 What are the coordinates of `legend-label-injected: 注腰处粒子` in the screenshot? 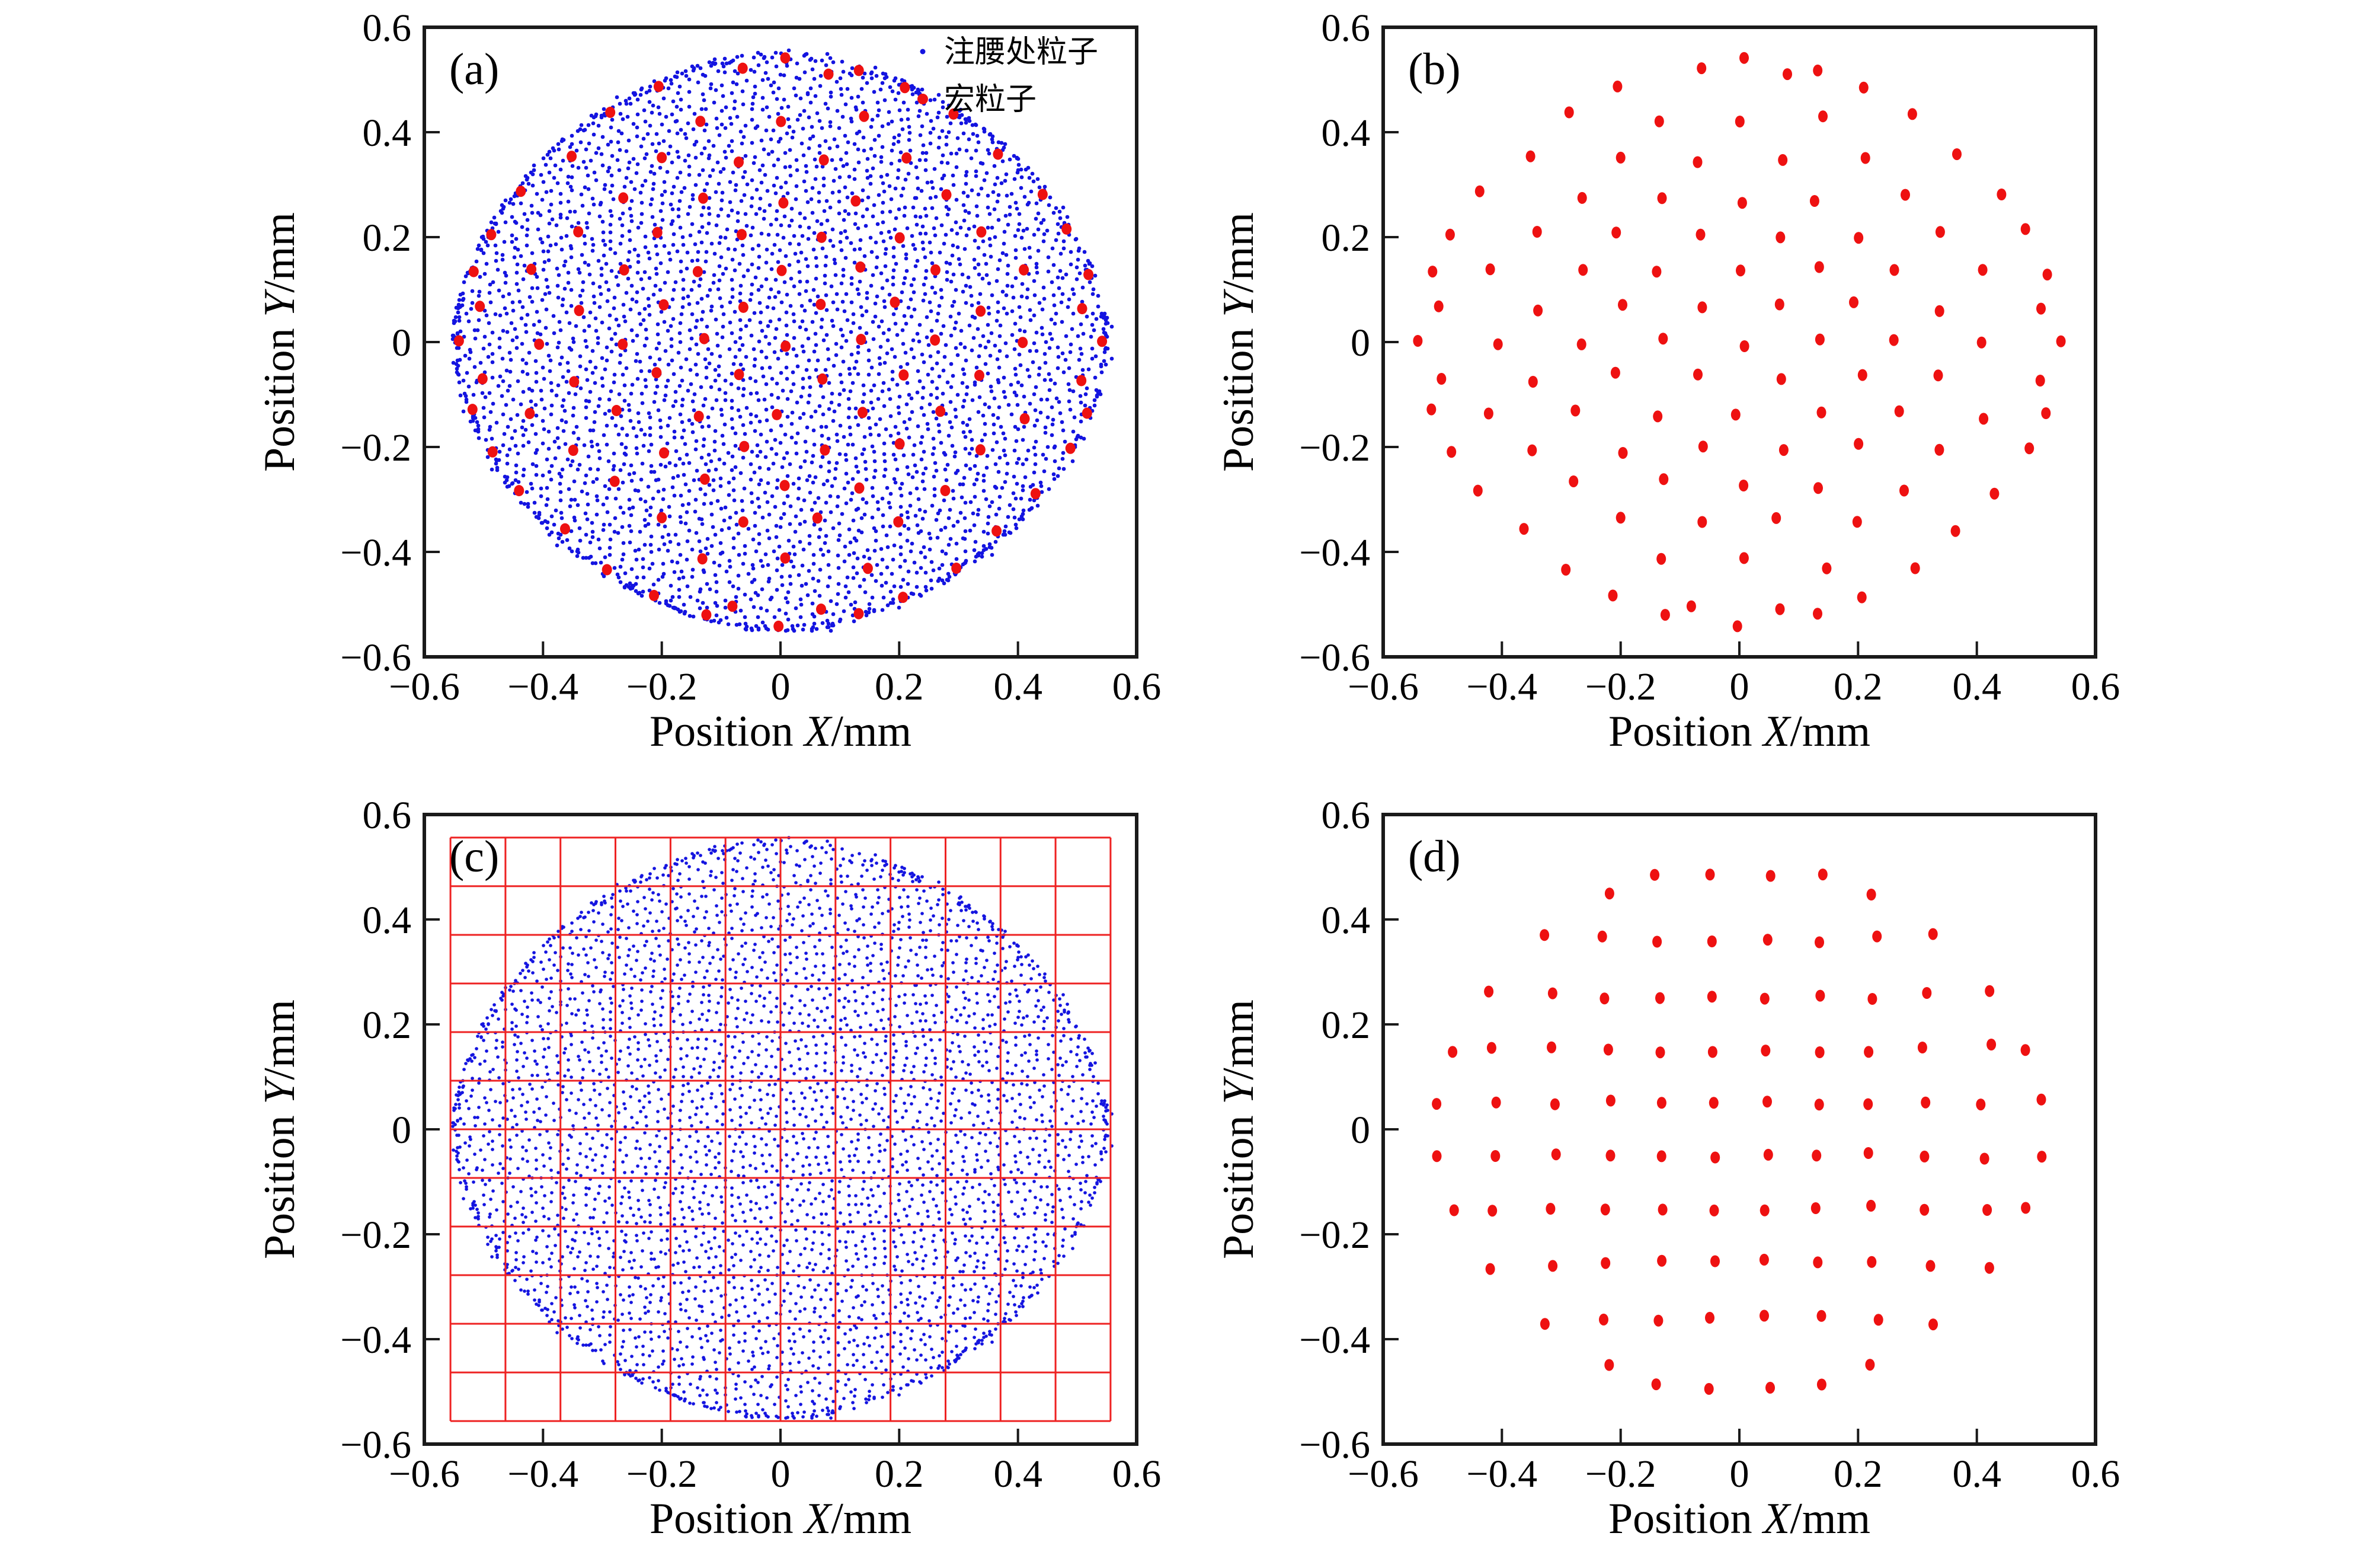 It's located at (1021, 53).